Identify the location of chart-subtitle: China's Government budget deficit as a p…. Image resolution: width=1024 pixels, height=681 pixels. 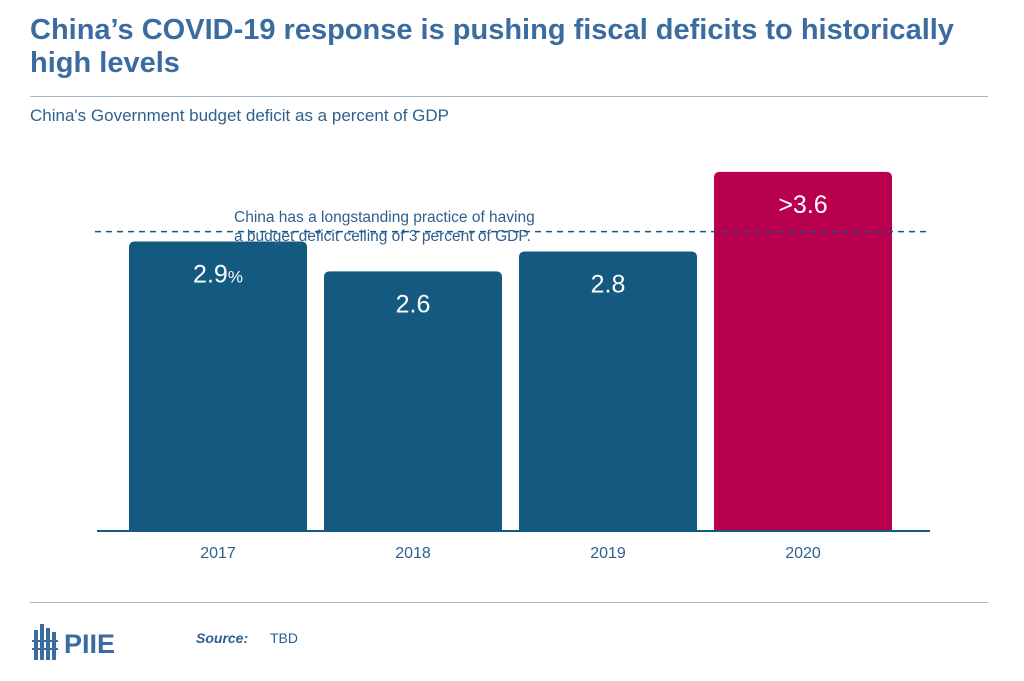
(240, 115).